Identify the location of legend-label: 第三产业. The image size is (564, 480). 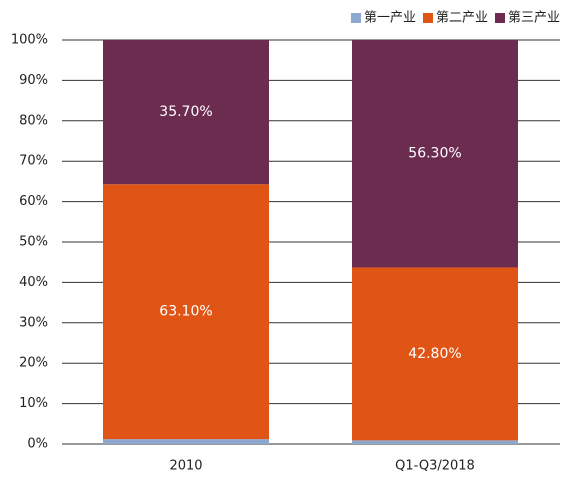
(534, 18).